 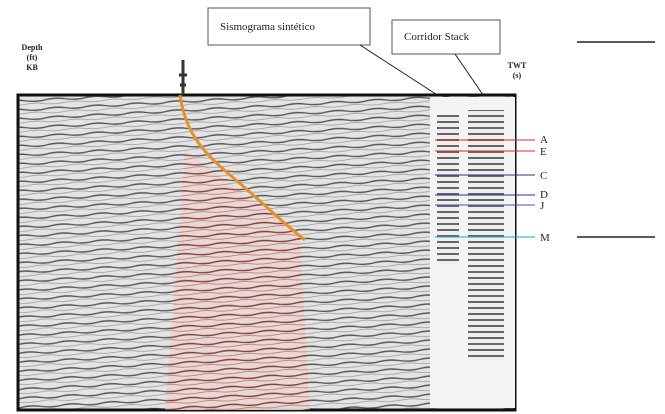 I want to click on callout-text: Sismograma sintético, so click(x=268, y=27).